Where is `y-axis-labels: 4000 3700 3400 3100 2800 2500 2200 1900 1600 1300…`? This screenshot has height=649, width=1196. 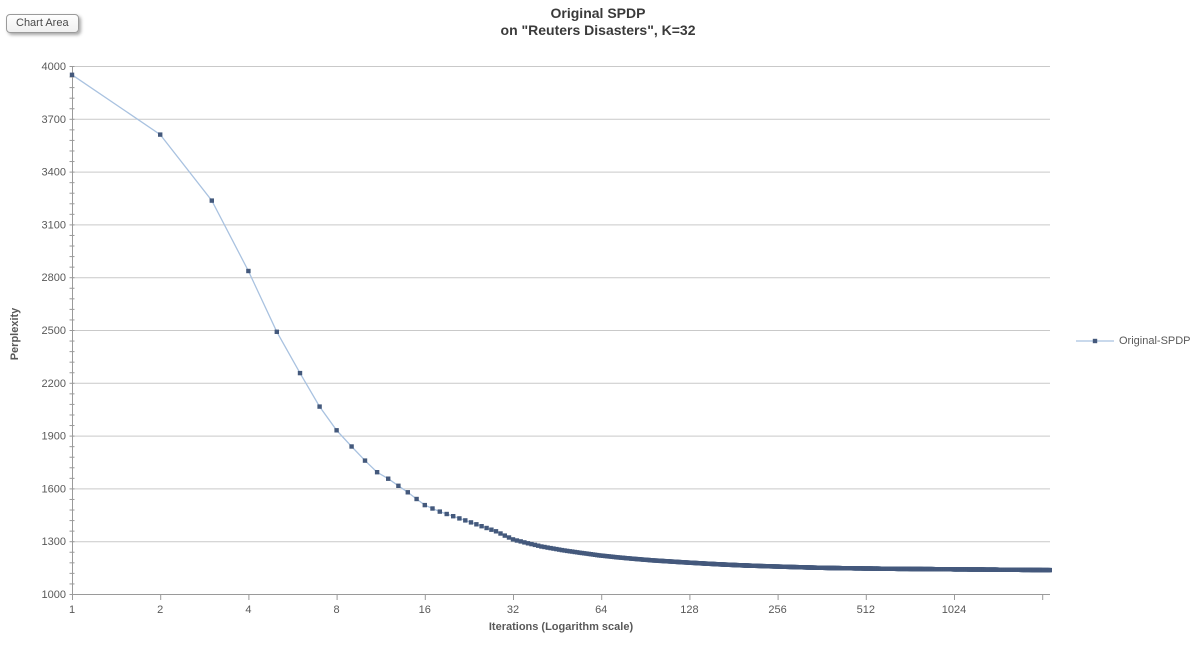
y-axis-labels: 4000 3700 3400 3100 2800 2500 2200 1900 1600 1300… is located at coordinates (54, 331).